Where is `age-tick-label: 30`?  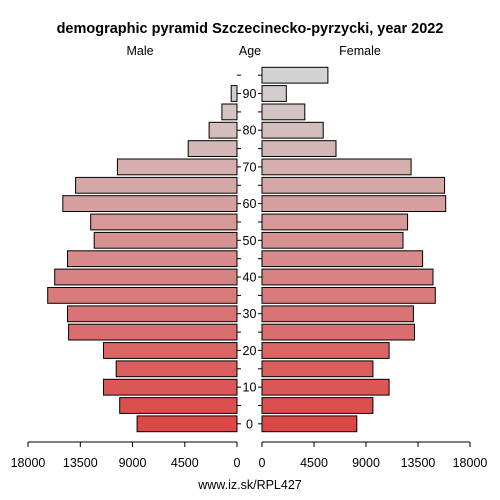
age-tick-label: 30 is located at coordinates (250, 314).